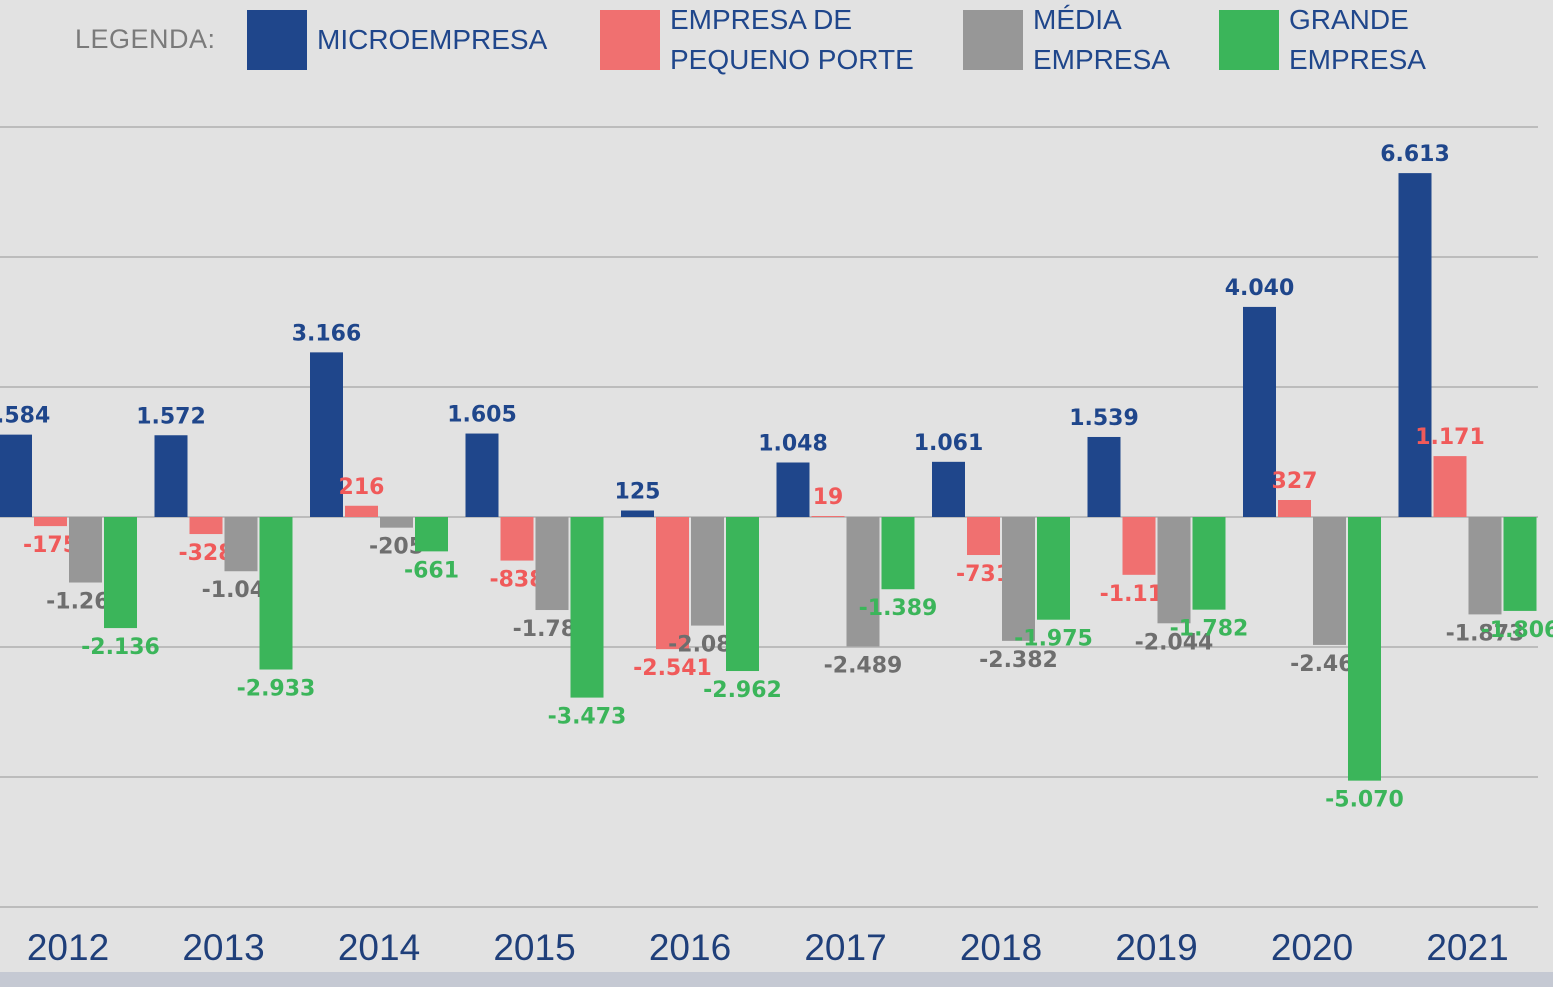 Image resolution: width=1553 pixels, height=987 pixels. Describe the element at coordinates (672, 668) in the screenshot. I see `value-label: -2.541` at that location.